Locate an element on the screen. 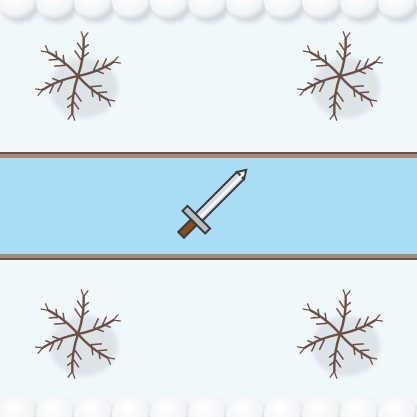 This screenshot has width=417, height=417. bramble-tile-top-left is located at coordinates (78, 78).